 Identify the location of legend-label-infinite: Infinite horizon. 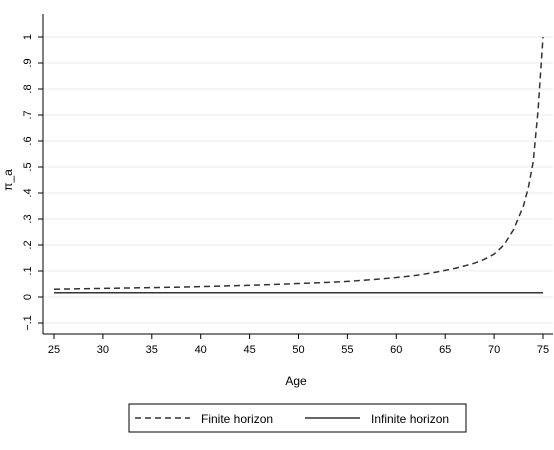
(410, 419).